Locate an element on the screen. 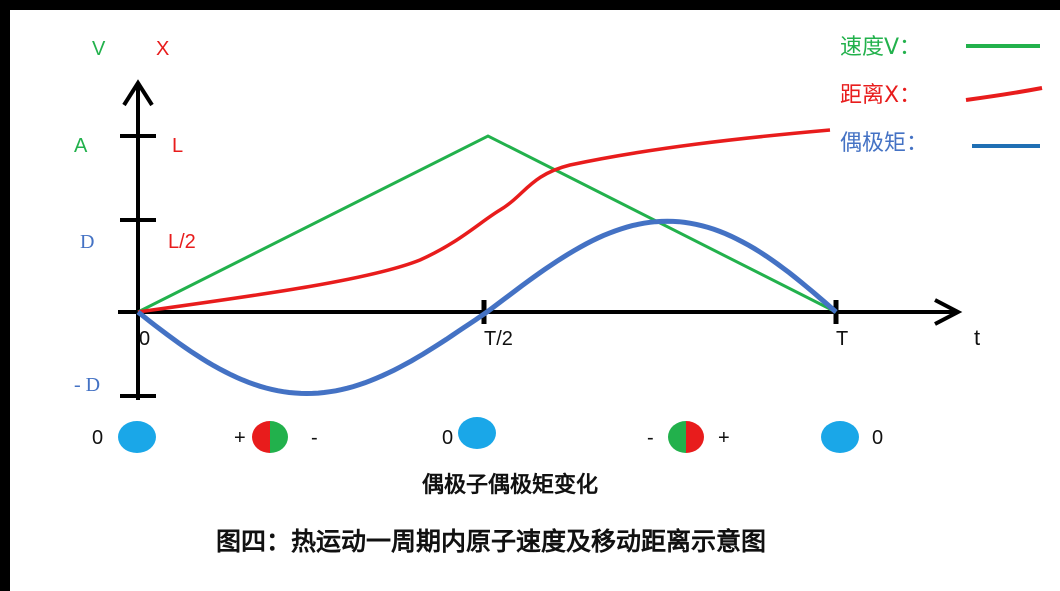 The image size is (1060, 591). axis-label-v: V is located at coordinates (99, 49).